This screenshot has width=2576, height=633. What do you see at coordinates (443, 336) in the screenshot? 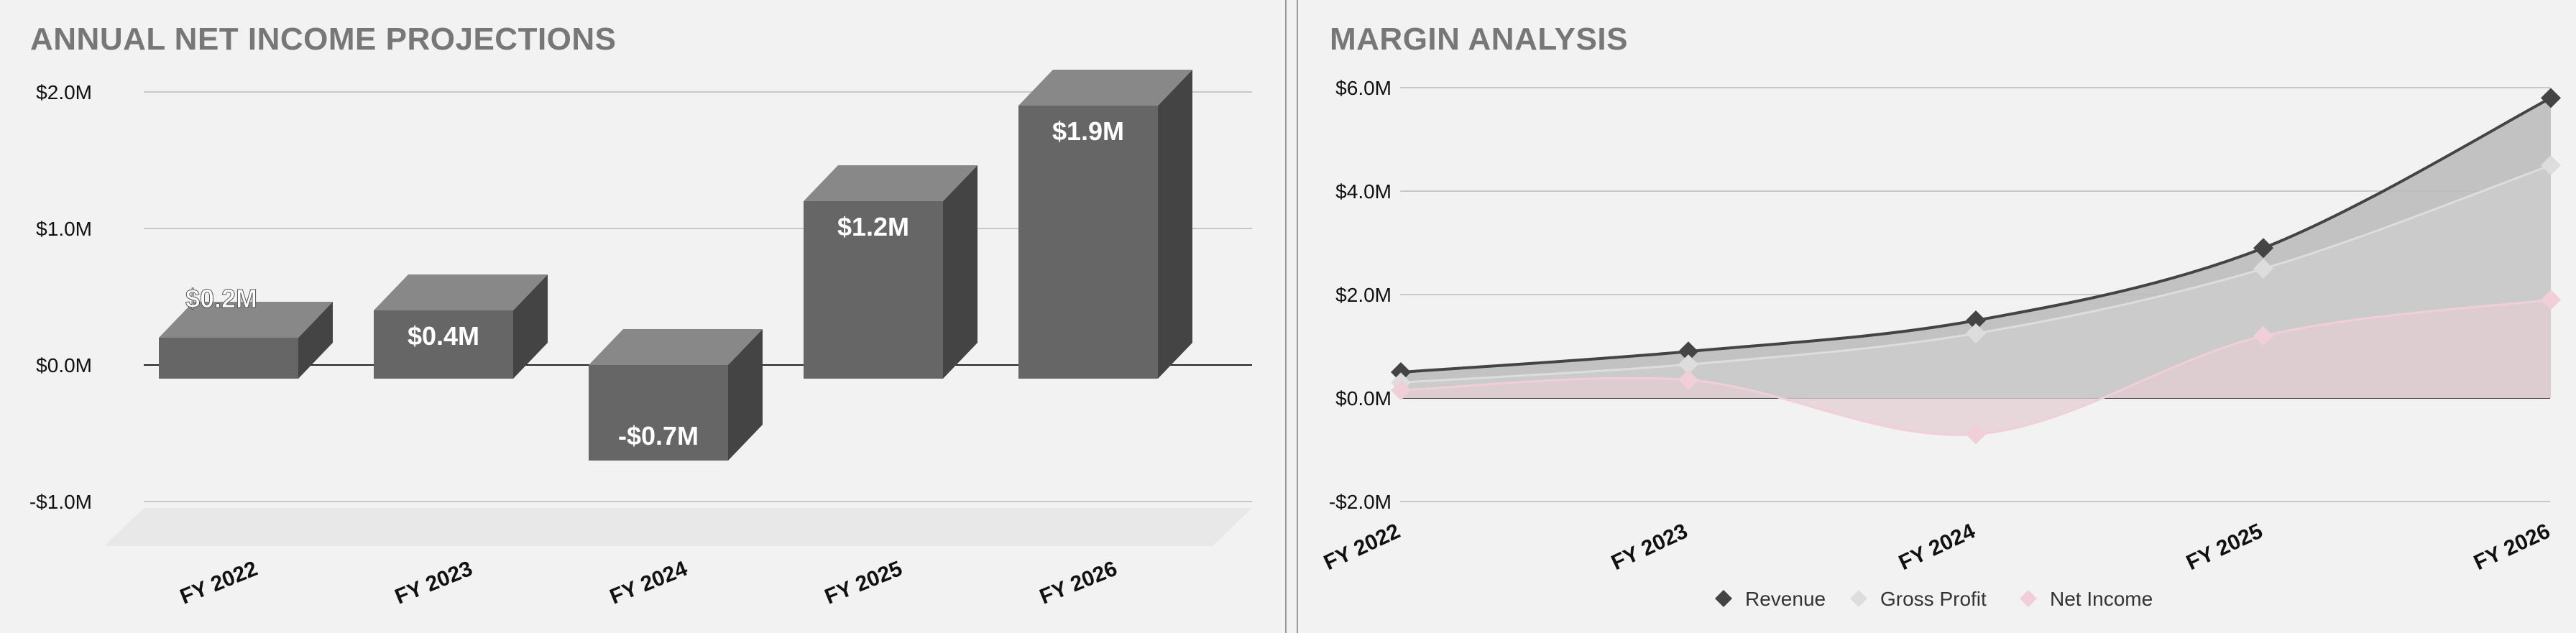
I see `bar-data-label: $0.4M` at bounding box center [443, 336].